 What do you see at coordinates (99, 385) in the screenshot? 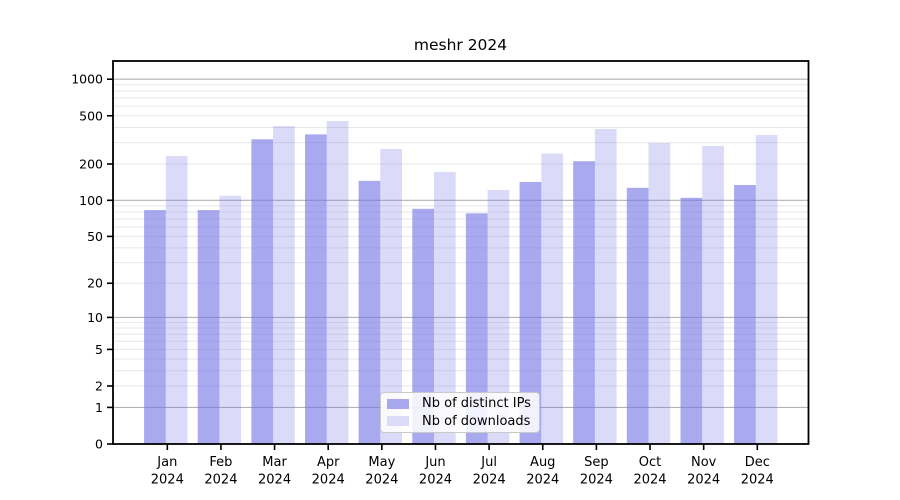
I see `y-tick-label-2: 2` at bounding box center [99, 385].